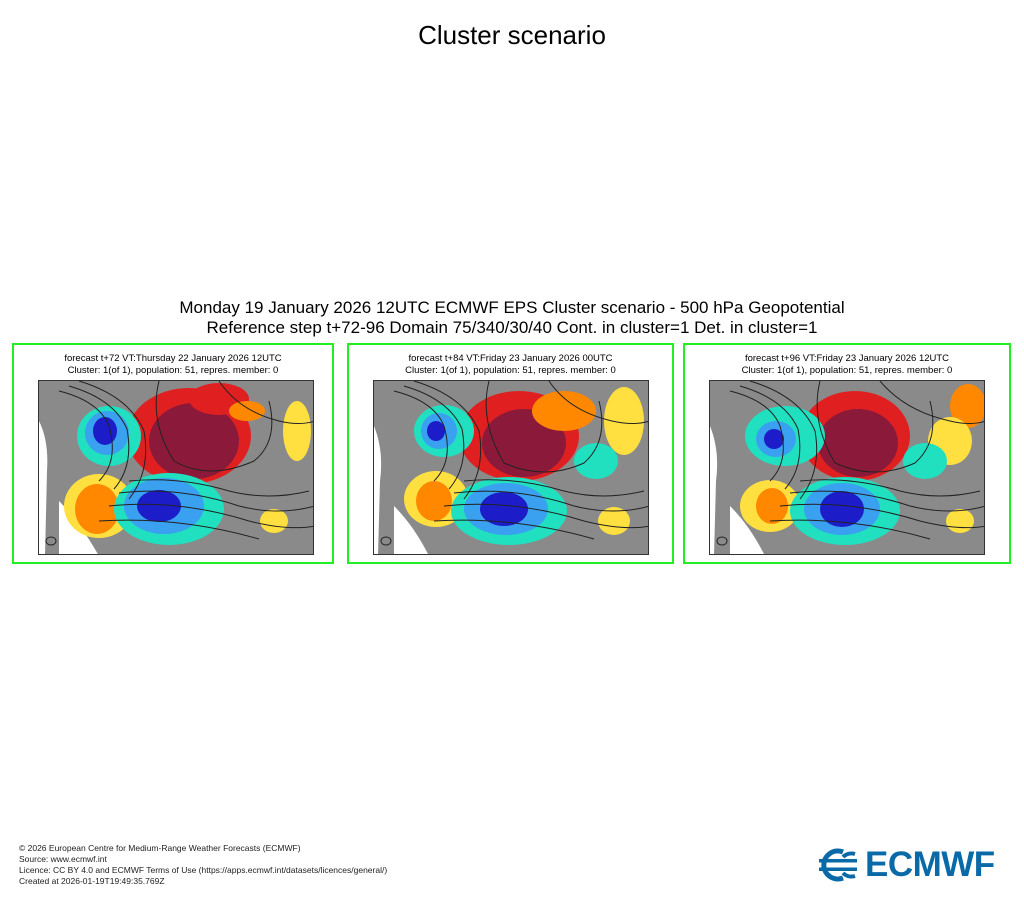 The image size is (1024, 922). Describe the element at coordinates (512, 35) in the screenshot. I see `page-title: Cluster scenario` at that location.